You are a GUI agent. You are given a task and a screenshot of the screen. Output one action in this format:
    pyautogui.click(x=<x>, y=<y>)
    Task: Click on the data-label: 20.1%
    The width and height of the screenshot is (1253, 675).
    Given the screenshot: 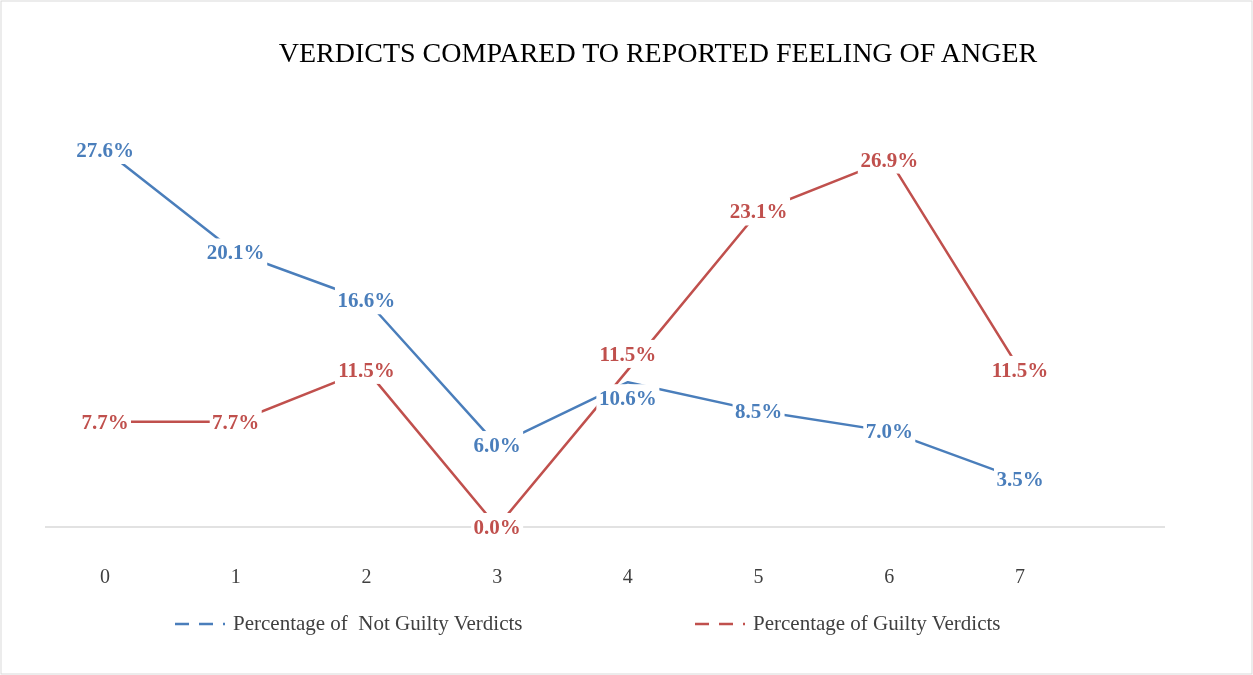 What is the action you would take?
    pyautogui.click(x=235, y=252)
    